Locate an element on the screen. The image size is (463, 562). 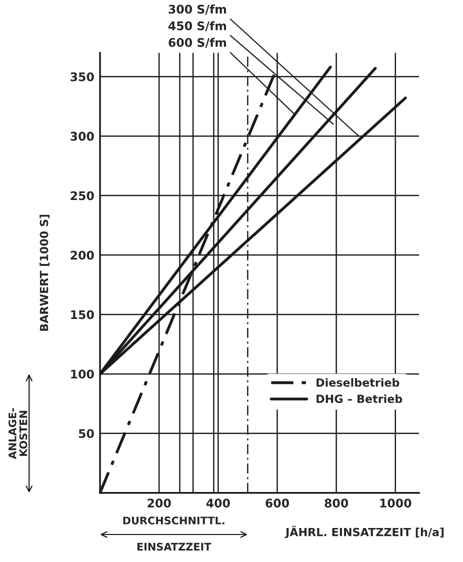
x-tick-label: 200 is located at coordinates (159, 503).